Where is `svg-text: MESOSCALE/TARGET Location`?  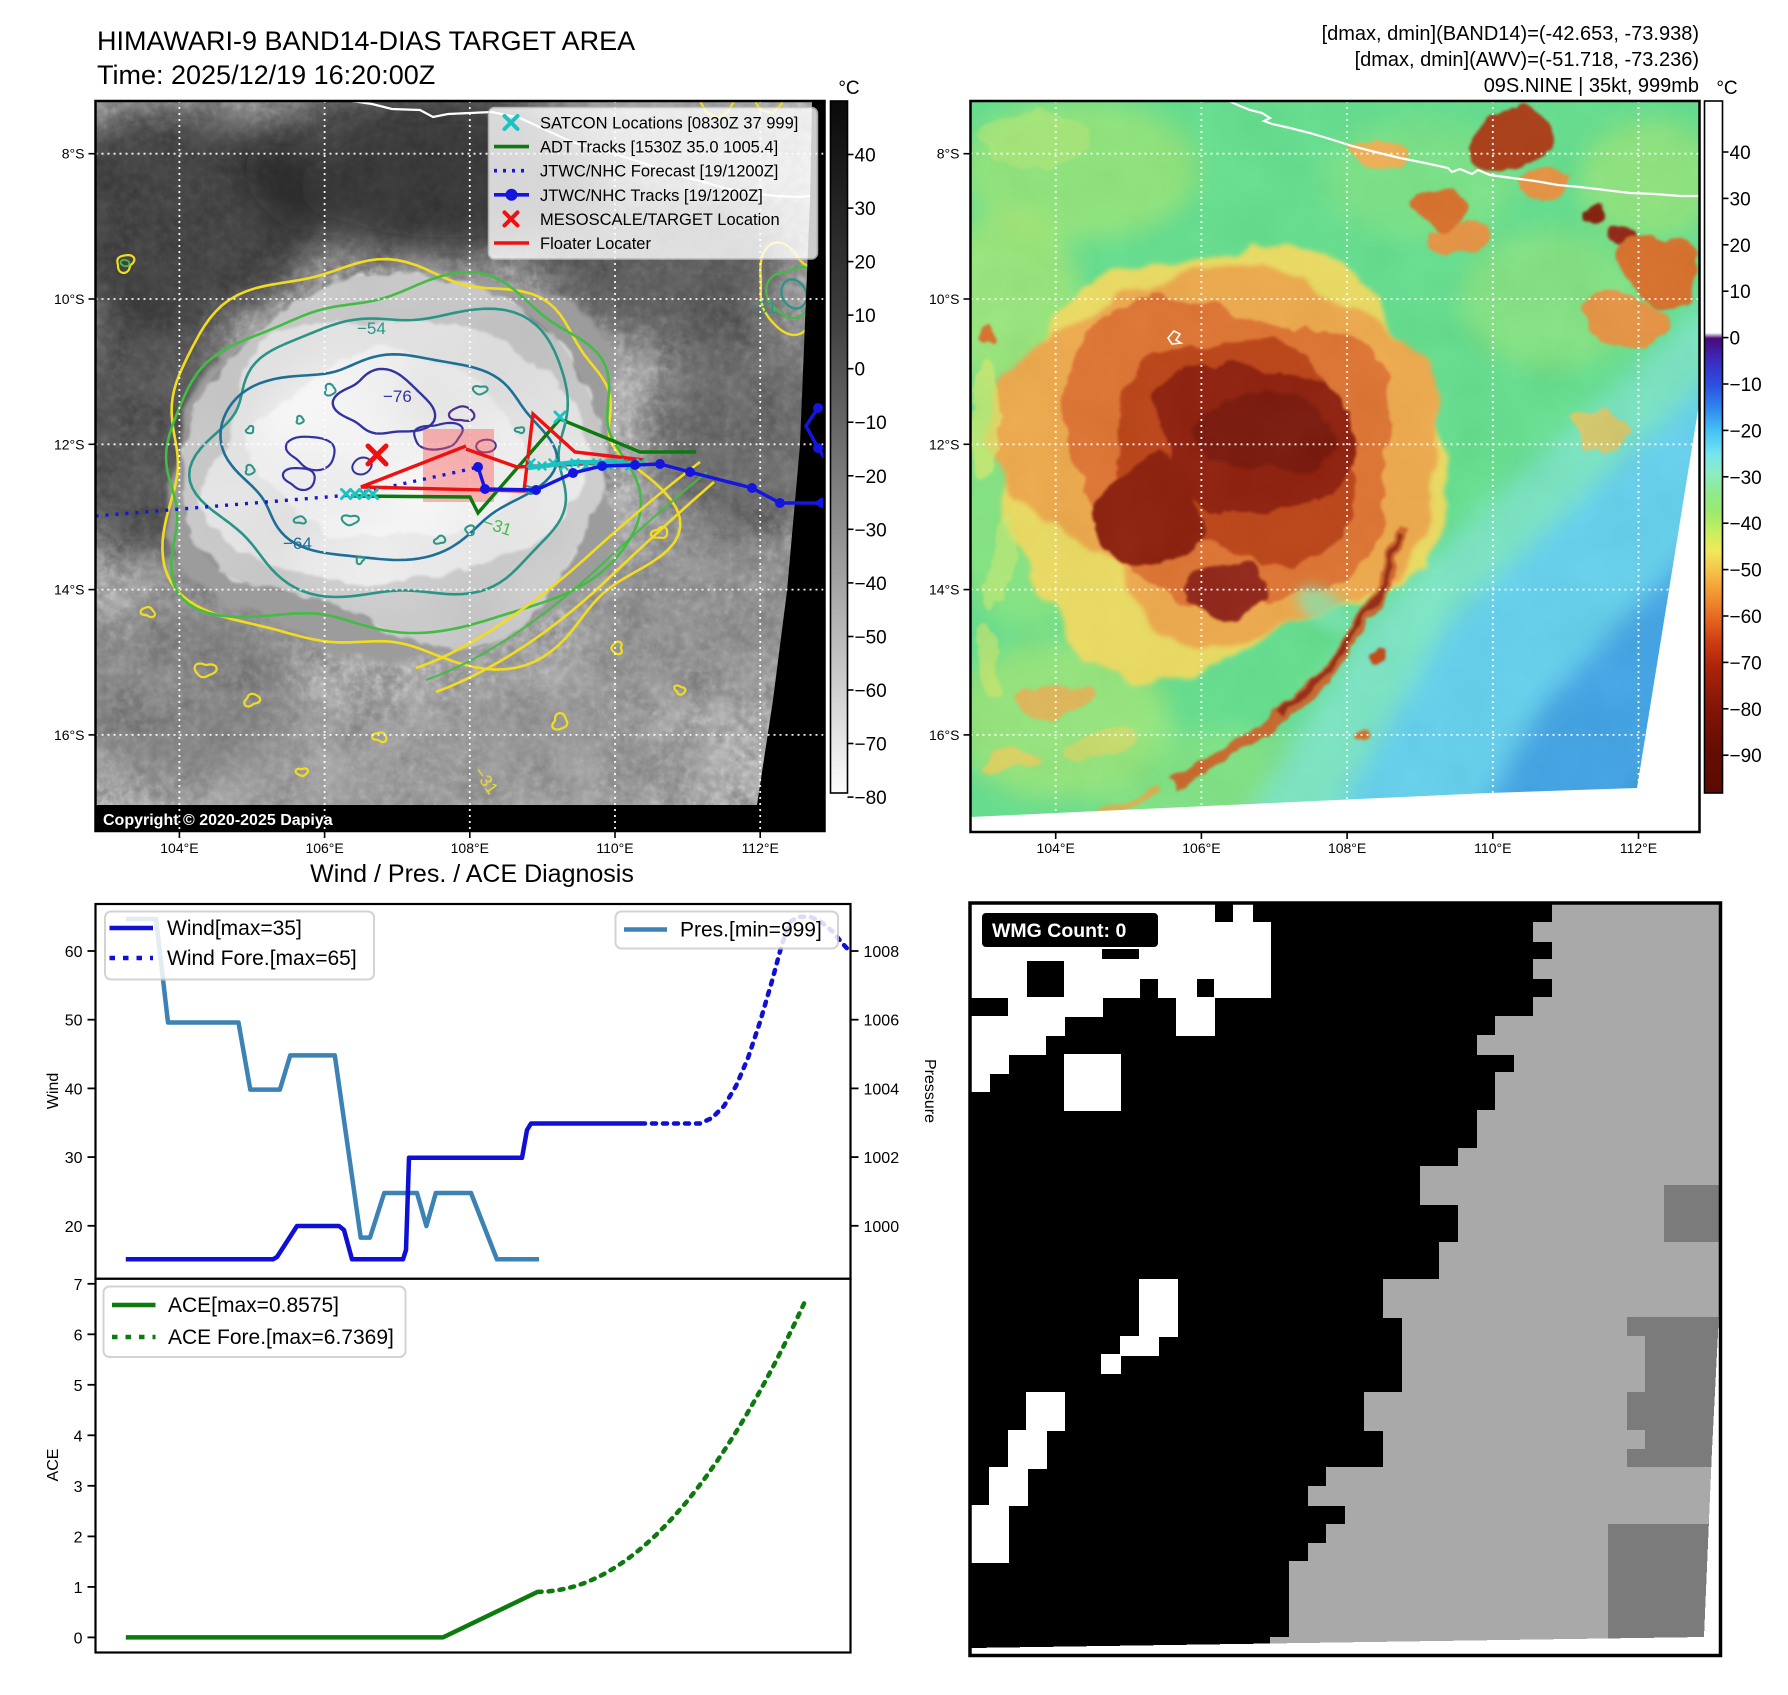
svg-text: MESOSCALE/TARGET Location is located at coordinates (660, 220).